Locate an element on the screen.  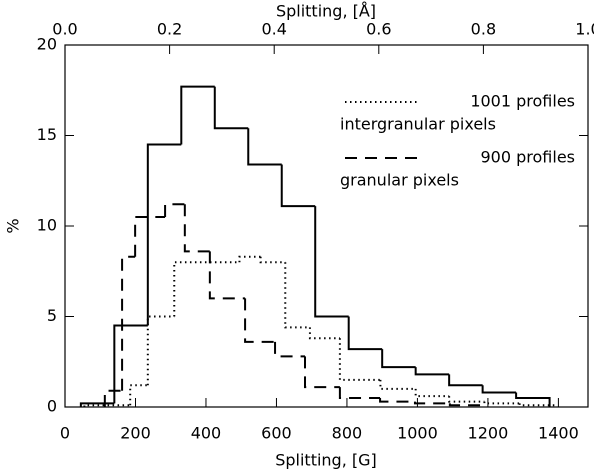
x-tick-label: 600 is located at coordinates (276, 433).